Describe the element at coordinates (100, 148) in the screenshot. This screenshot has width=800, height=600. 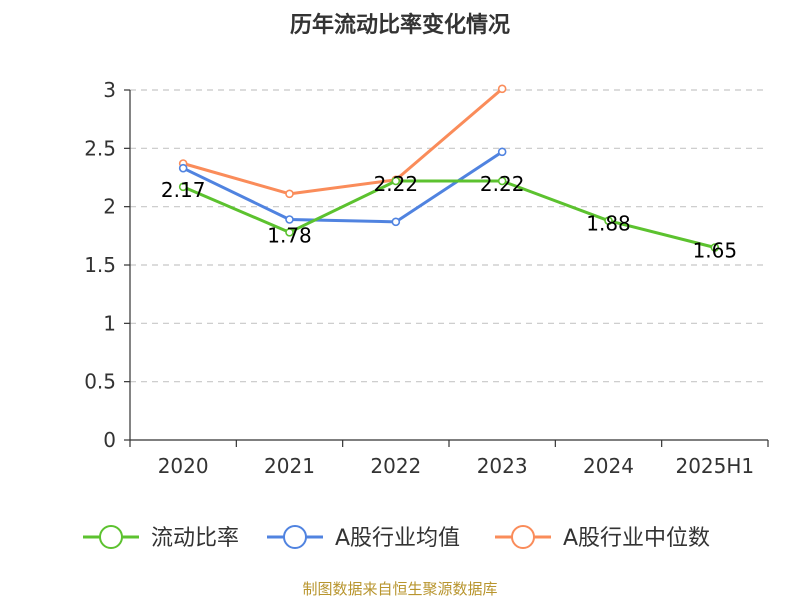
I see `y-tick-label: 2.5` at that location.